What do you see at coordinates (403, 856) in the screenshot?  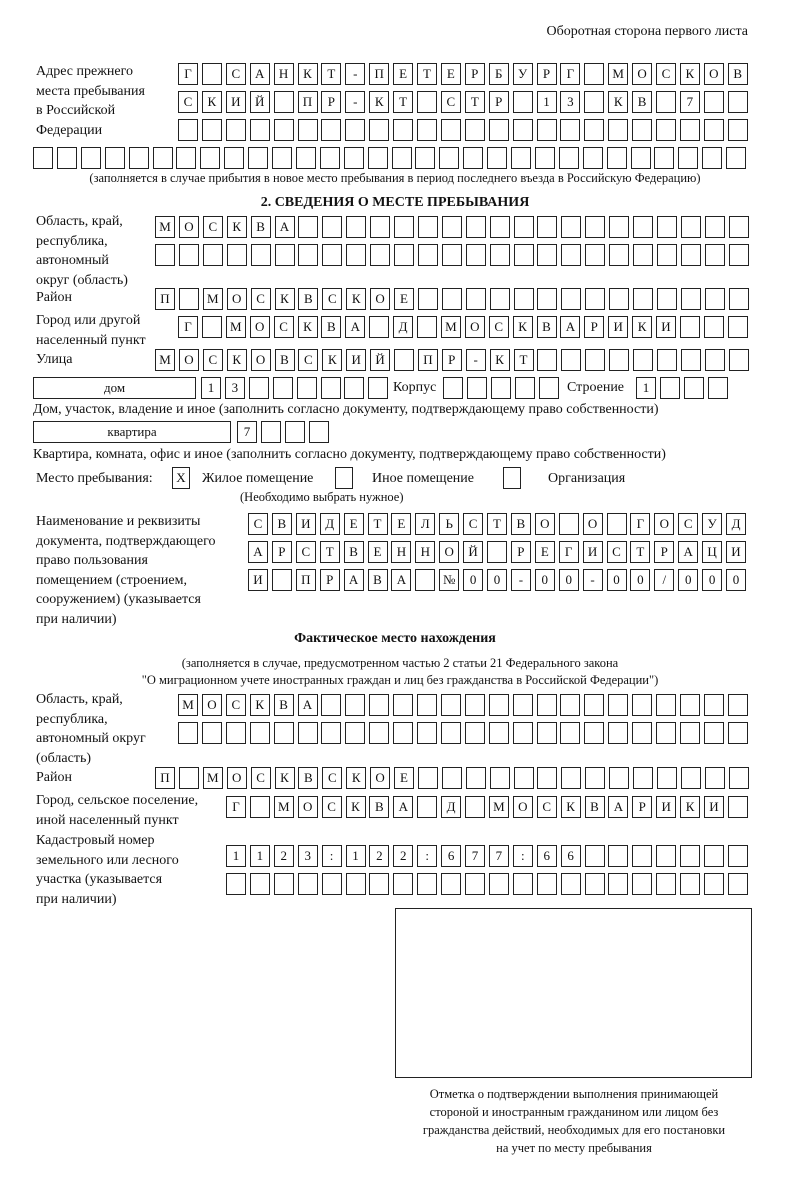 I see `char-box: 2` at bounding box center [403, 856].